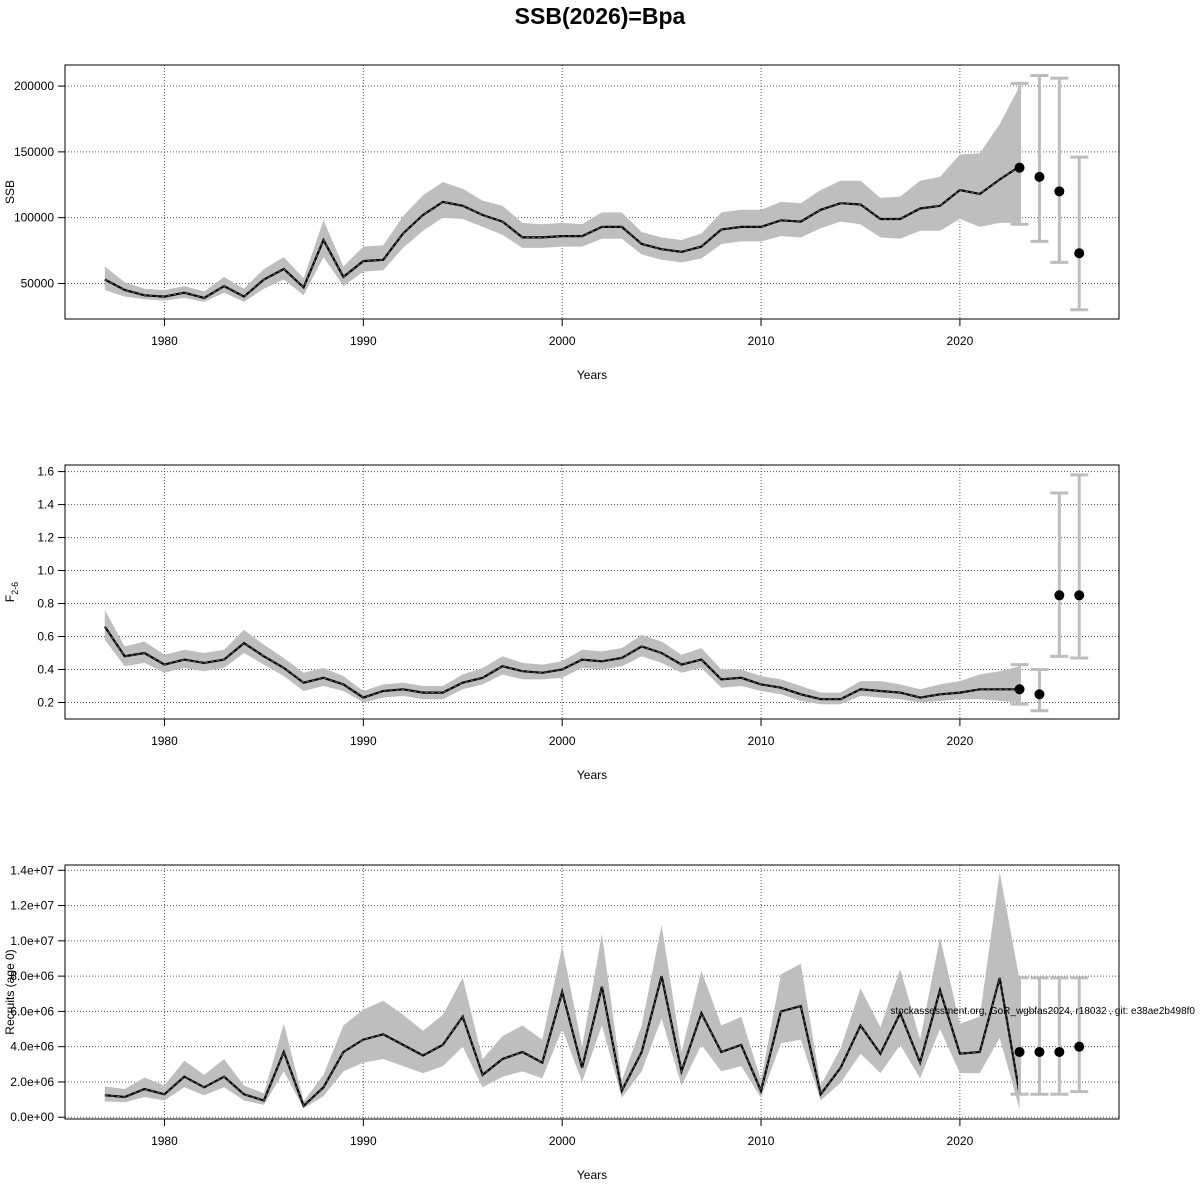 This screenshot has height=1200, width=1200. I want to click on y-tick-label: 50000, so click(38, 283).